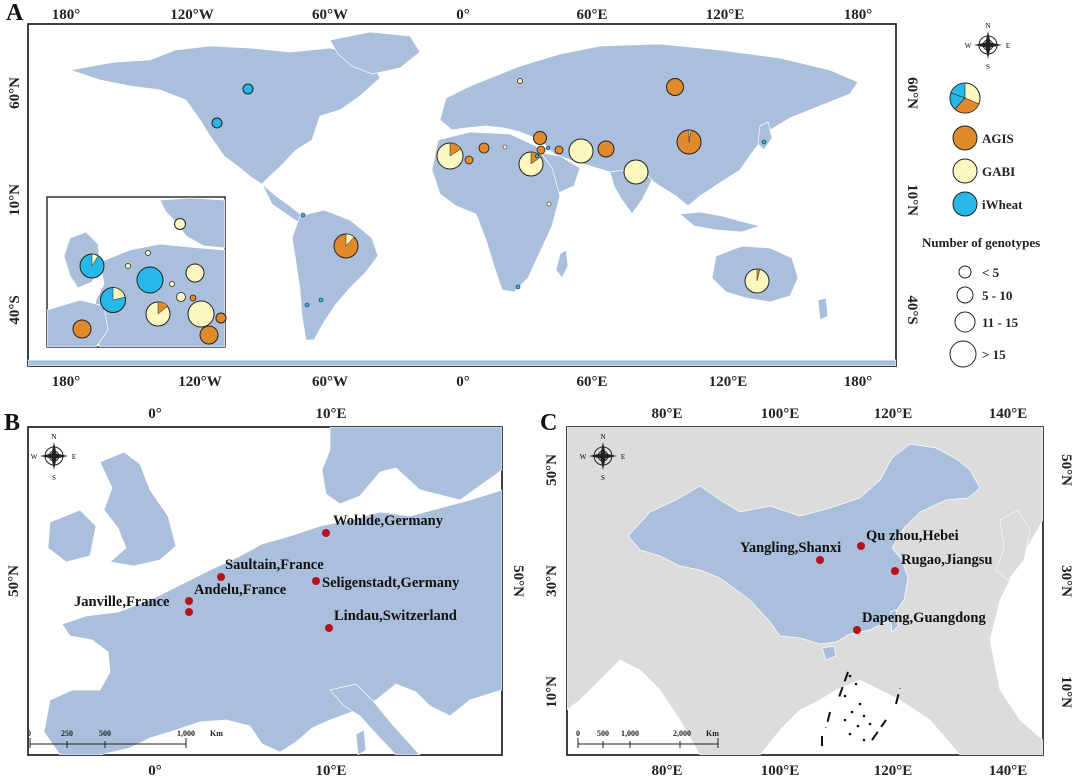  I want to click on inset-scandinavia, so click(192, 223).